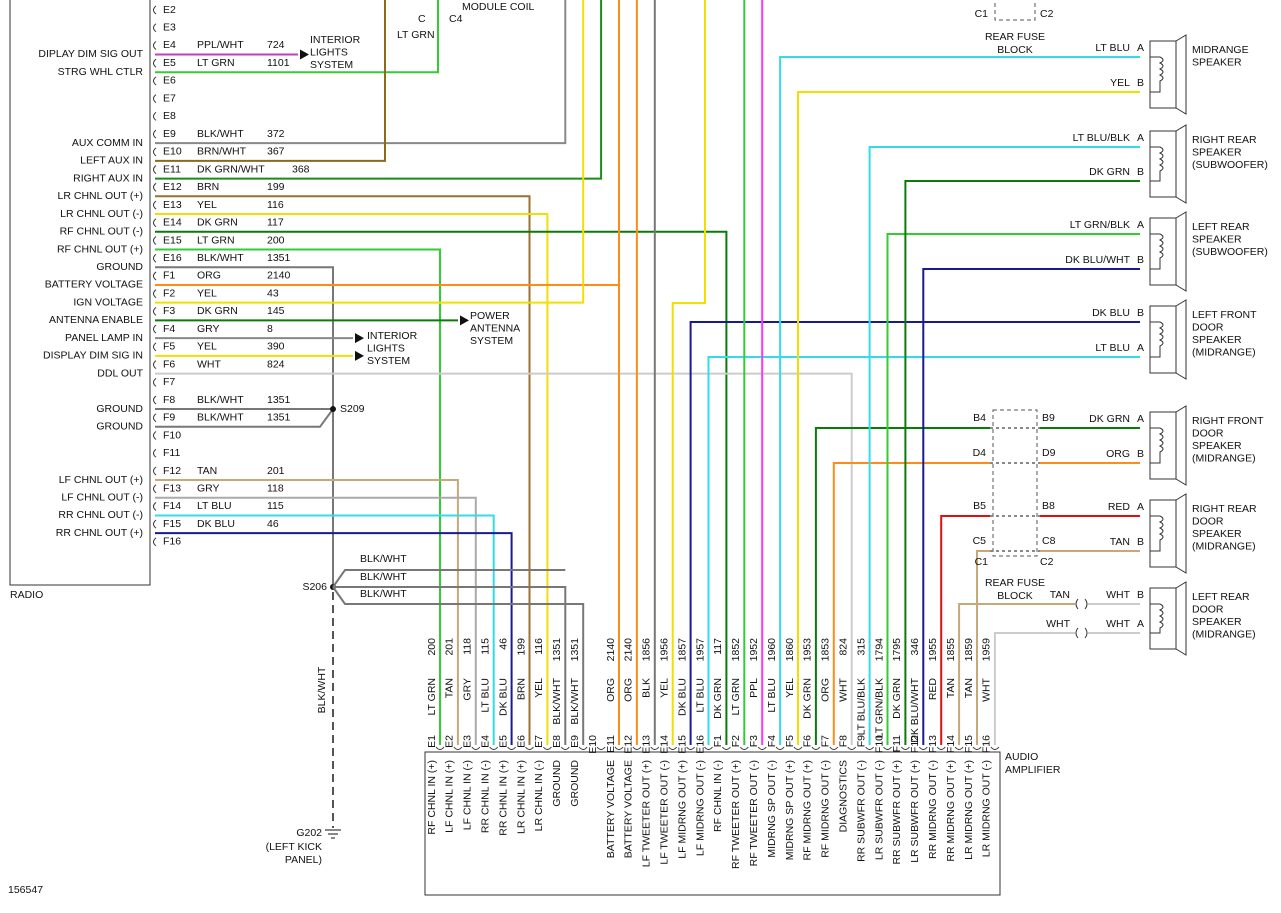 The height and width of the screenshot is (913, 1281). What do you see at coordinates (987, 650) in the screenshot?
I see `circuit-number: 1959` at bounding box center [987, 650].